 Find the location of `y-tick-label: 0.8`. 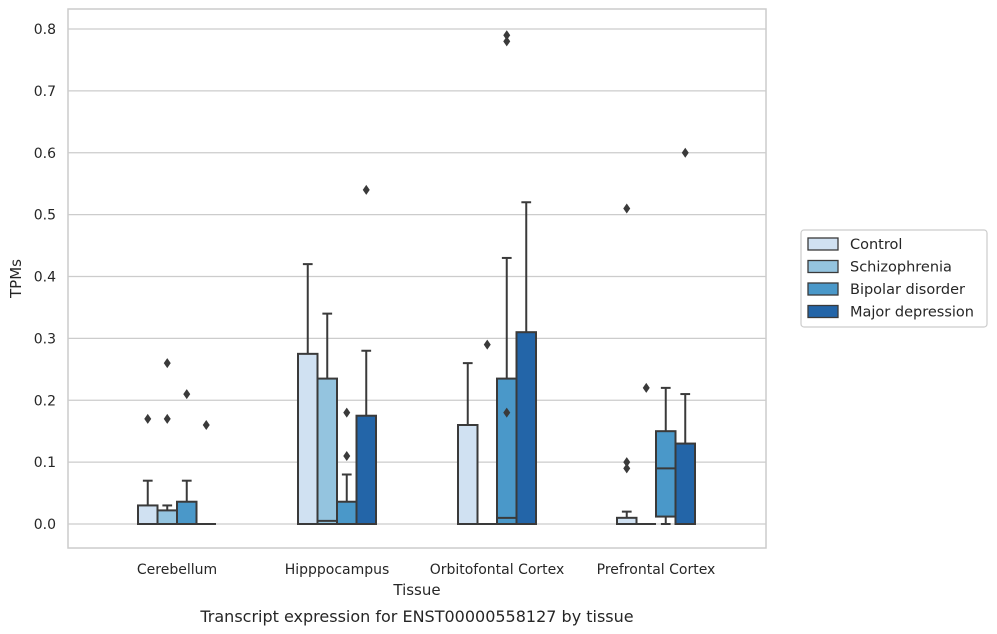

y-tick-label: 0.8 is located at coordinates (45, 30).